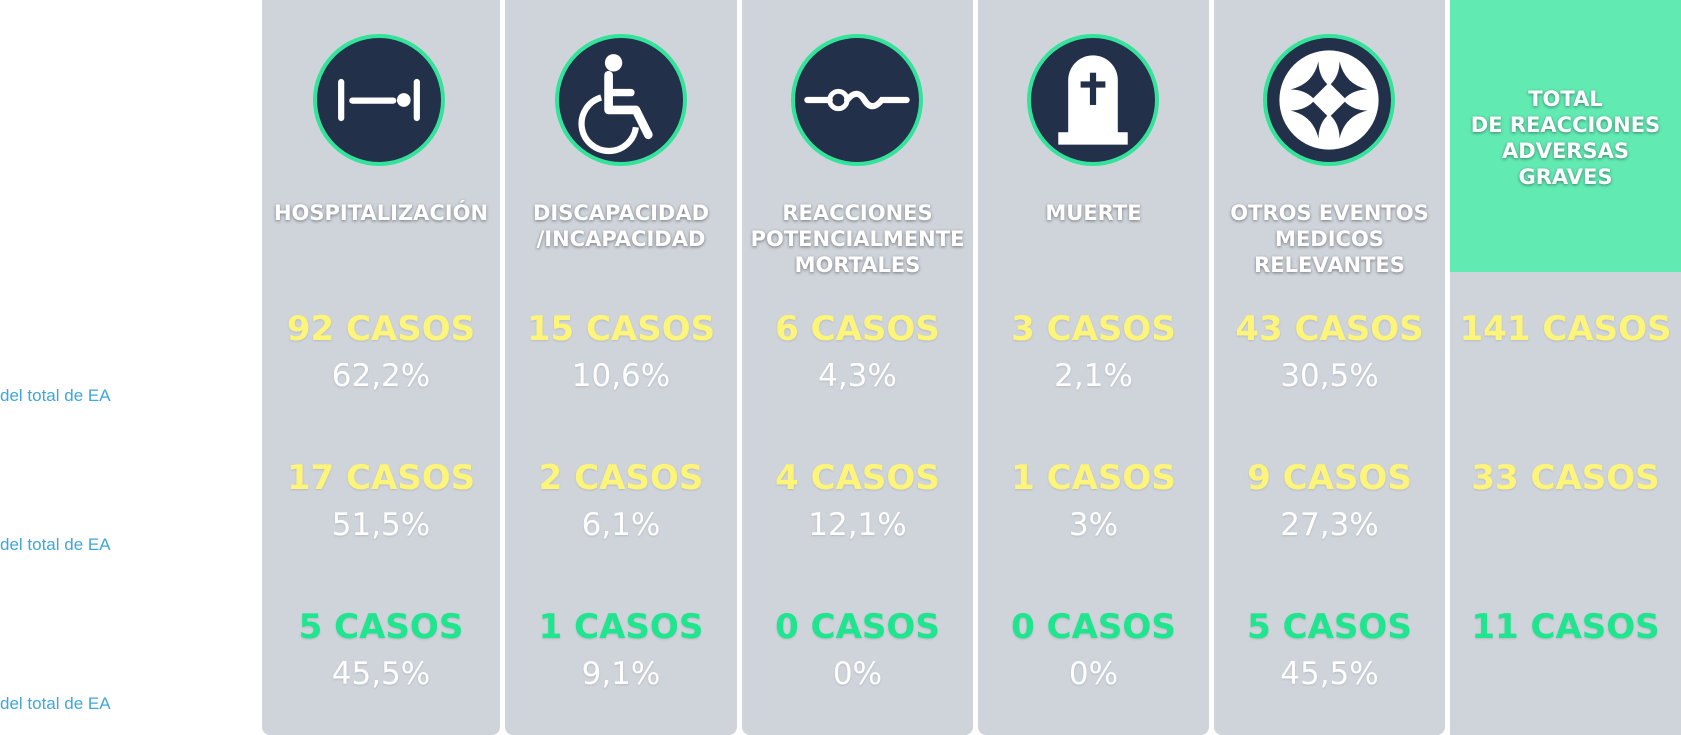 The height and width of the screenshot is (735, 1681). What do you see at coordinates (1329, 100) in the screenshot?
I see `medical-cross-icon` at bounding box center [1329, 100].